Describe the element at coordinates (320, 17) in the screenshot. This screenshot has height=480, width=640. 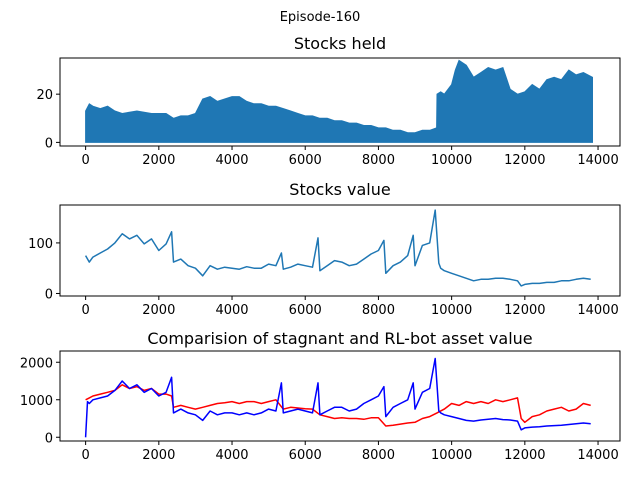
I see `figure-suptitle: Episode-160` at that location.